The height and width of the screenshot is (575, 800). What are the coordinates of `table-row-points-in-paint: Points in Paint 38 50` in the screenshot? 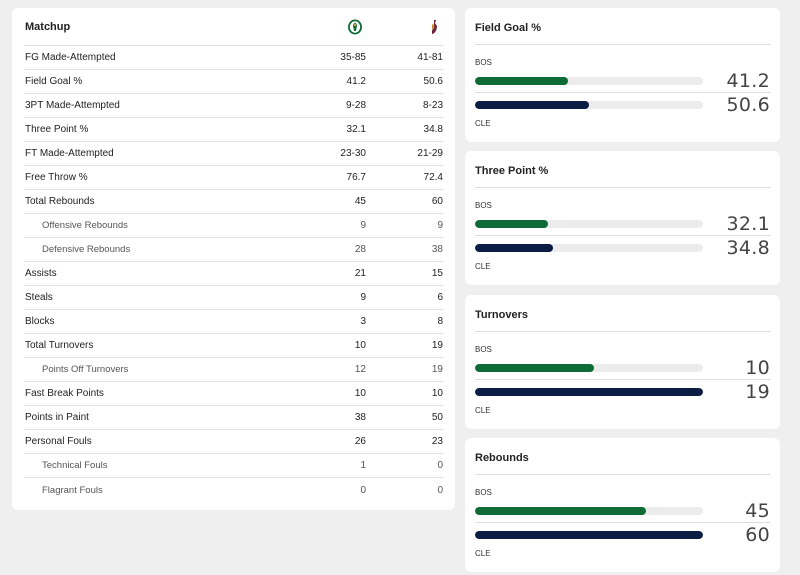 It's located at (233, 418).